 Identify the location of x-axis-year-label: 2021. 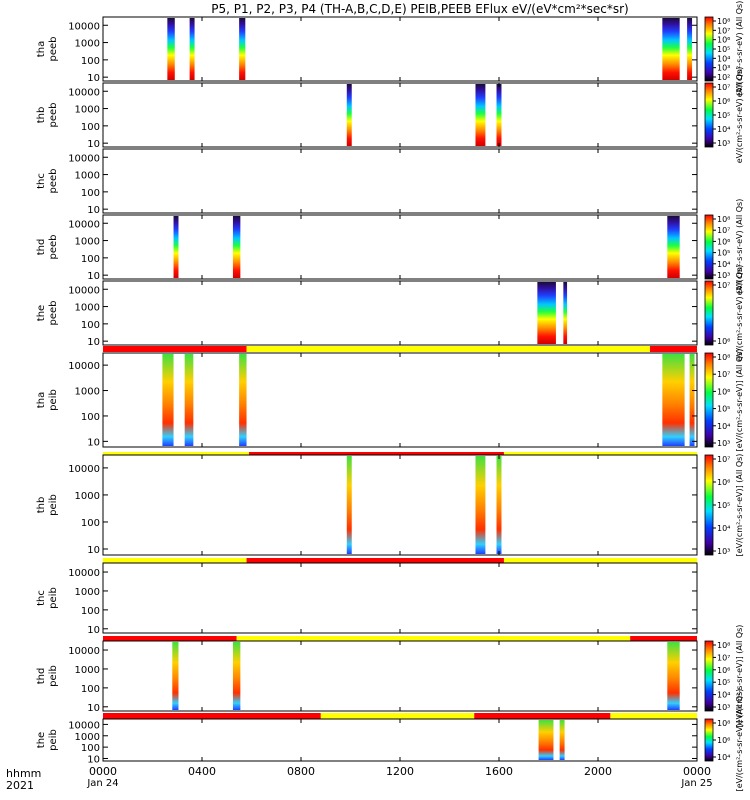
(20, 785).